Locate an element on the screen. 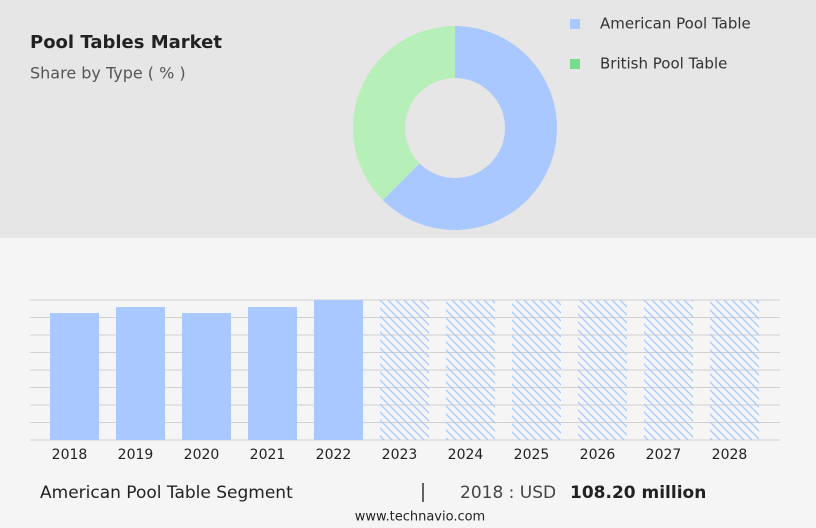  footer-prefix: 2018 : USD is located at coordinates (508, 493).